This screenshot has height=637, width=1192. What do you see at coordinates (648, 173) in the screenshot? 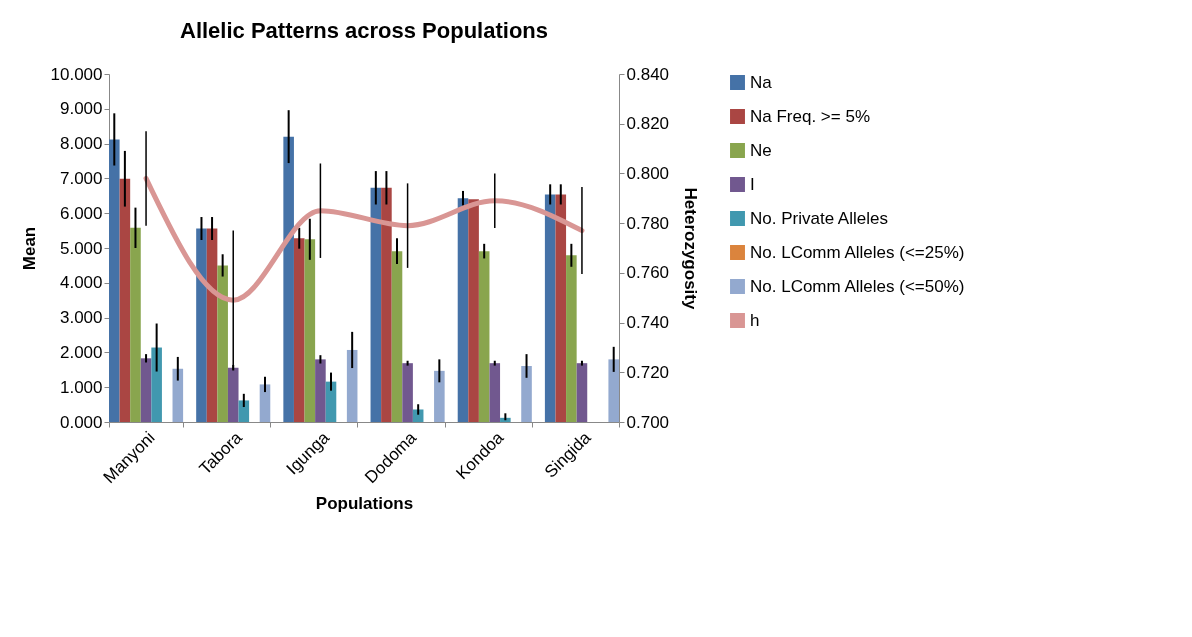
I see `y2-tick-label: 0.800` at bounding box center [648, 173].